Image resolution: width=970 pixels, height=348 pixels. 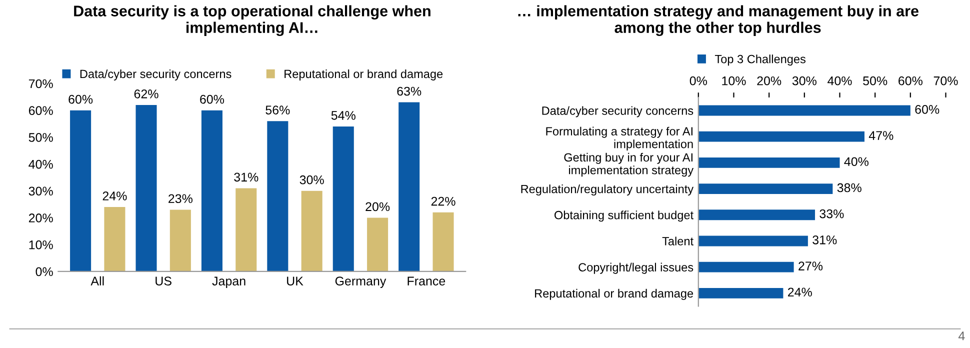 What do you see at coordinates (624, 216) in the screenshot?
I see `y-tick-label: Obtaining sufficient budget` at bounding box center [624, 216].